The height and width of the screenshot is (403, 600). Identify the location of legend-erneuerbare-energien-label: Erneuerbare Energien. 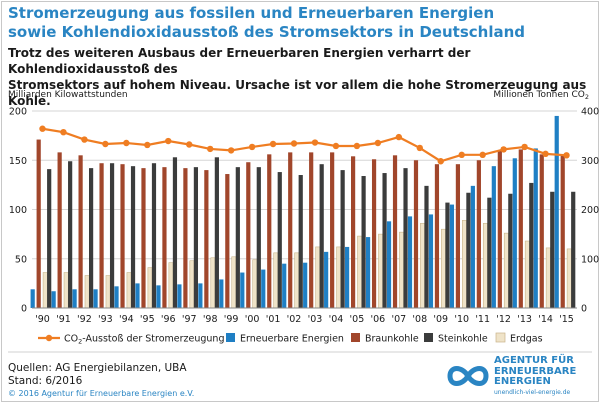
(292, 339).